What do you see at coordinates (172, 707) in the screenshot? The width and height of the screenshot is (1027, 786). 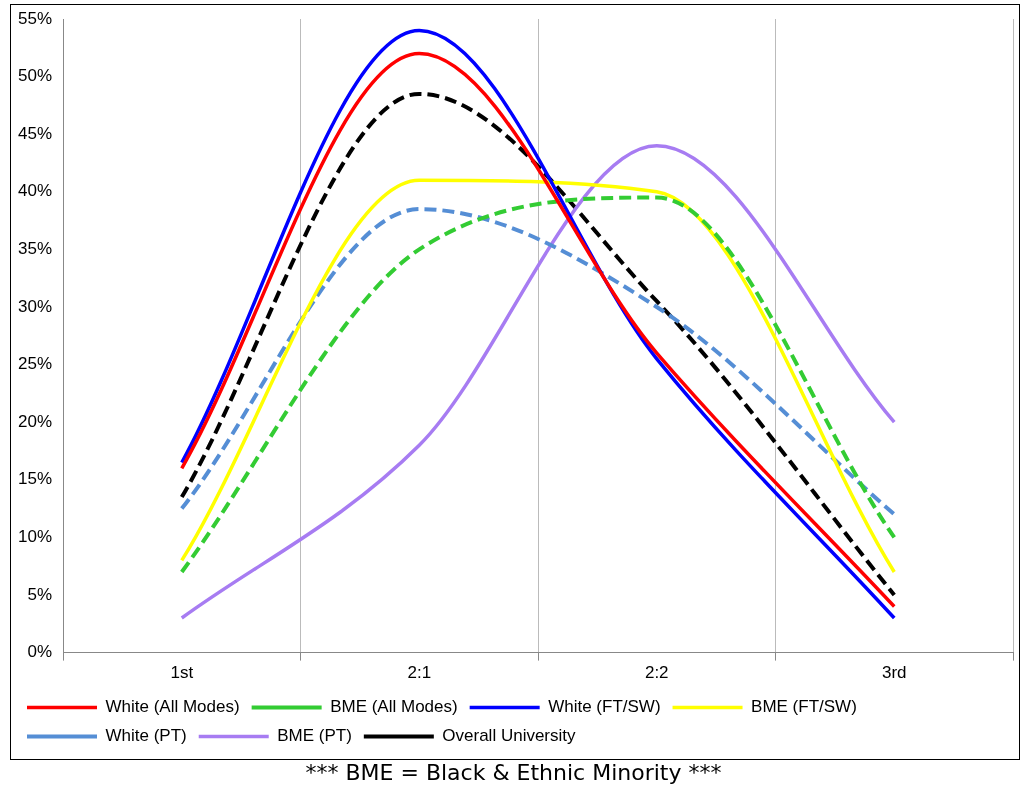 I see `legend-label: White (All Modes)` at bounding box center [172, 707].